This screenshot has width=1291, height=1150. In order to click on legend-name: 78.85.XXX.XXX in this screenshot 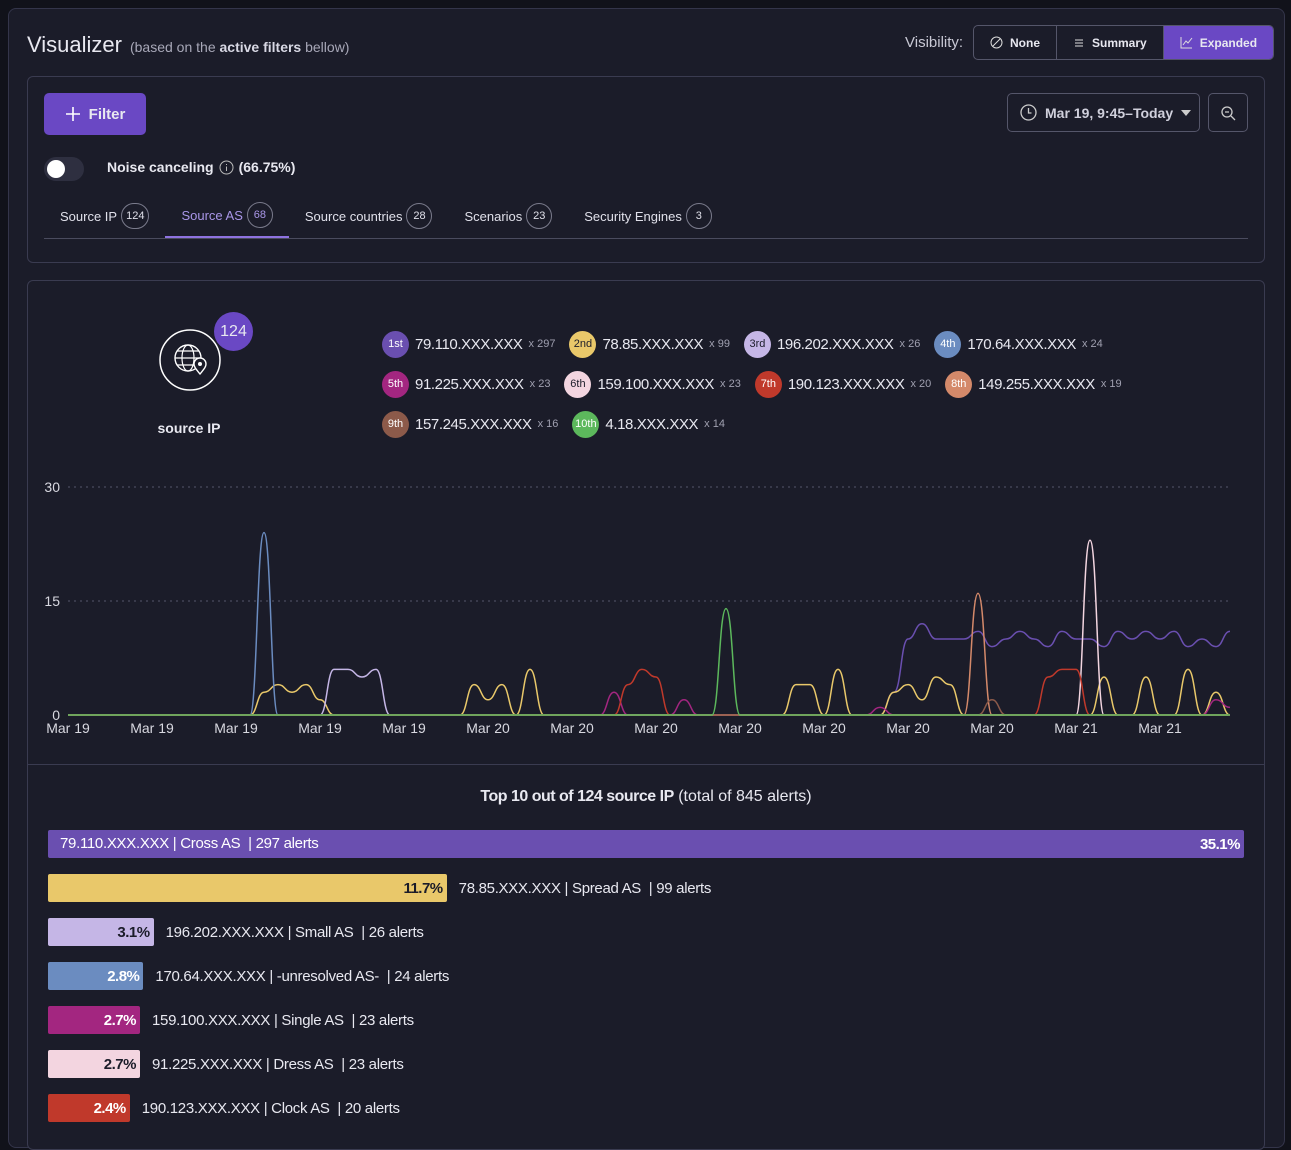, I will do `click(652, 344)`.